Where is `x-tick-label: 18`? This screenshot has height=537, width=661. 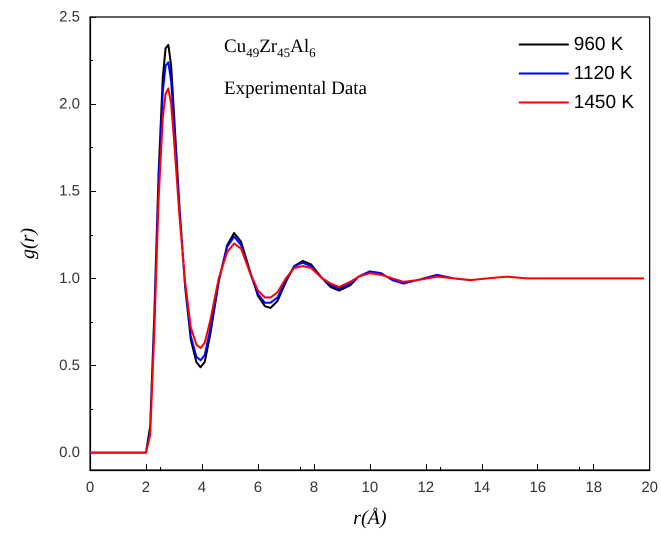
x-tick-label: 18 is located at coordinates (593, 487).